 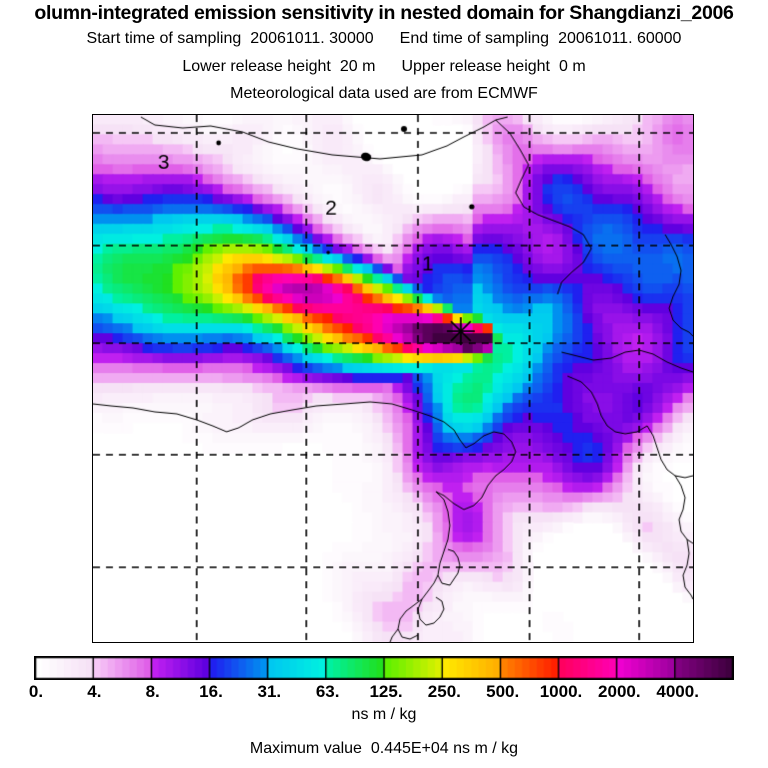 What do you see at coordinates (36, 691) in the screenshot?
I see `colorbar-tick-0: 0.` at bounding box center [36, 691].